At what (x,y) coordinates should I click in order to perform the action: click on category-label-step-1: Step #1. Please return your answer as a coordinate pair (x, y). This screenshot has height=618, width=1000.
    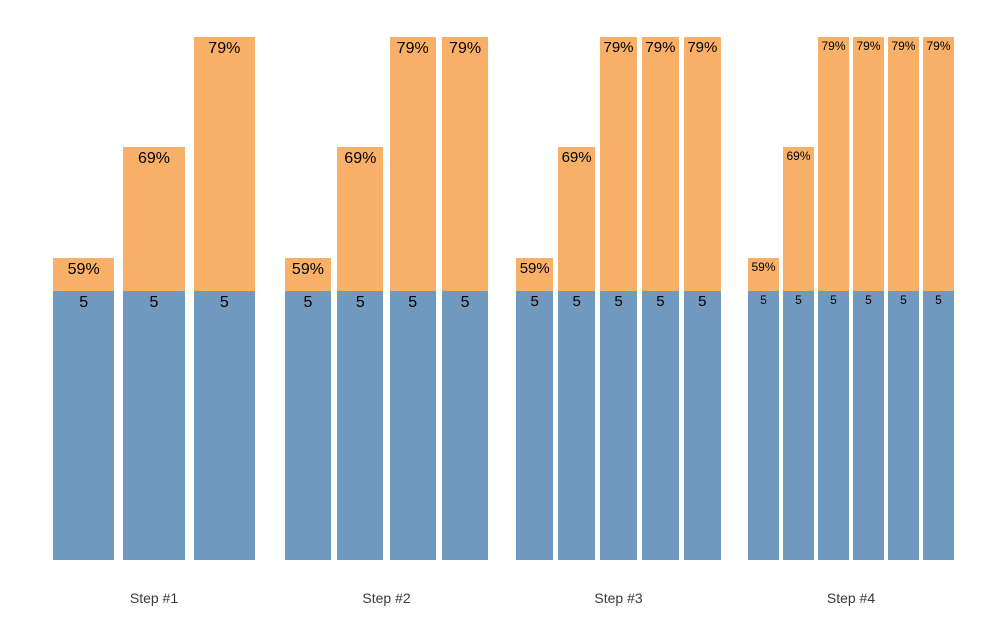
    Looking at the image, I should click on (154, 598).